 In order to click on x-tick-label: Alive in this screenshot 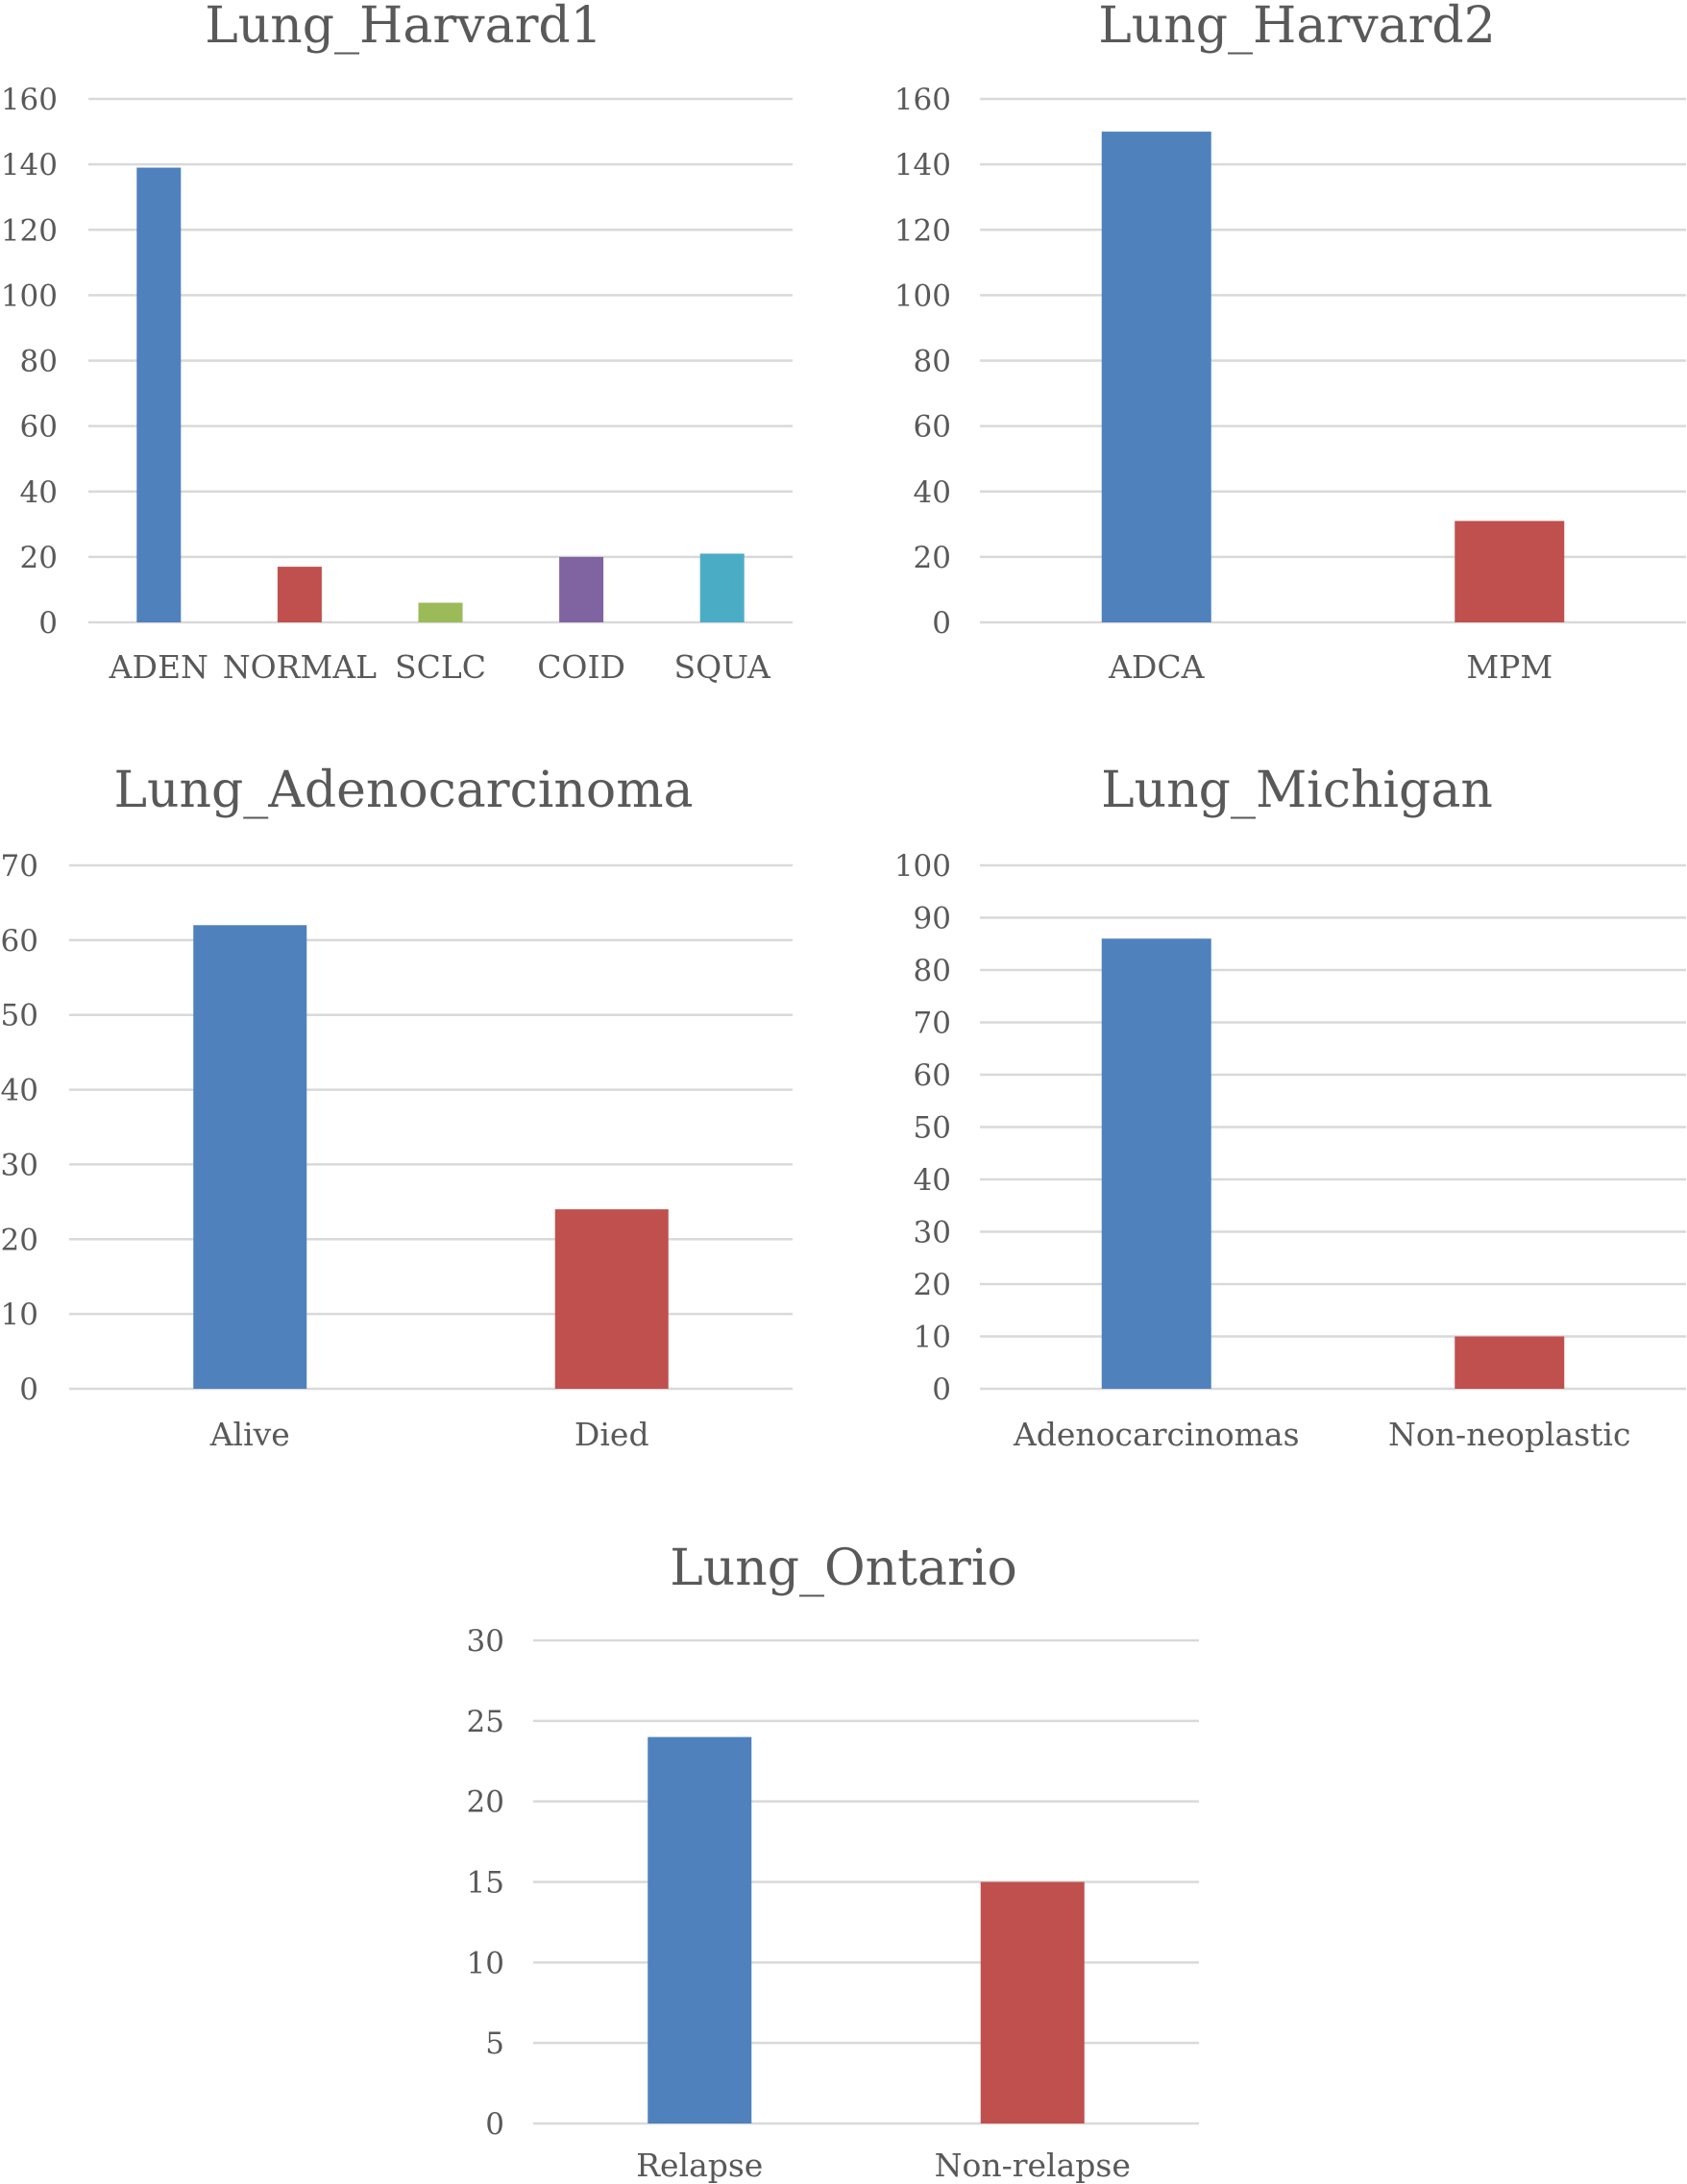, I will do `click(249, 1435)`.